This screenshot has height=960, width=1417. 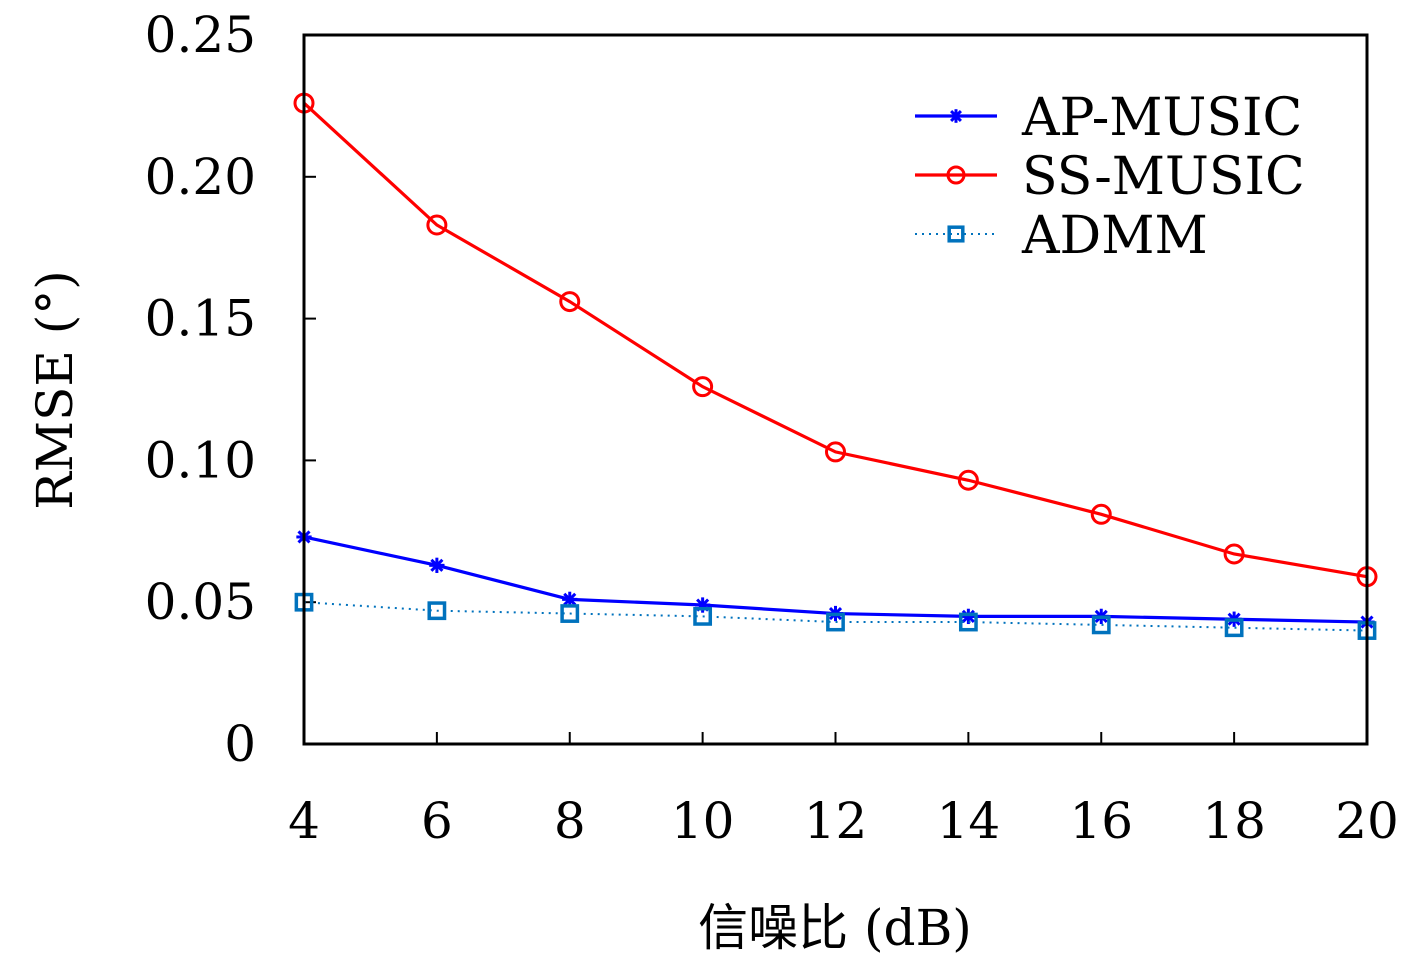 What do you see at coordinates (55, 390) in the screenshot?
I see `y-axis-label: RMSE (°)` at bounding box center [55, 390].